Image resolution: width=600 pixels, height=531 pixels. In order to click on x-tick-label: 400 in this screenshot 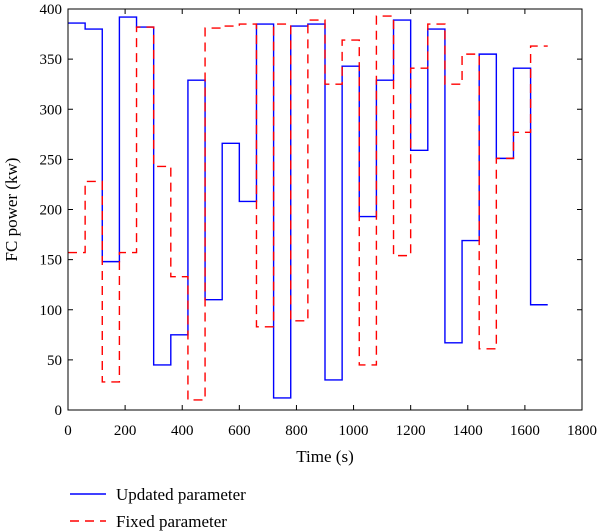, I will do `click(182, 431)`.